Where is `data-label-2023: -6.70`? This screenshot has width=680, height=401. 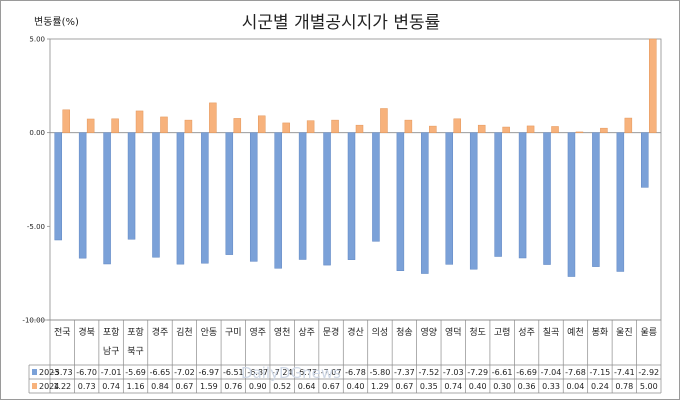
data-label-2023: -6.70 is located at coordinates (86, 372).